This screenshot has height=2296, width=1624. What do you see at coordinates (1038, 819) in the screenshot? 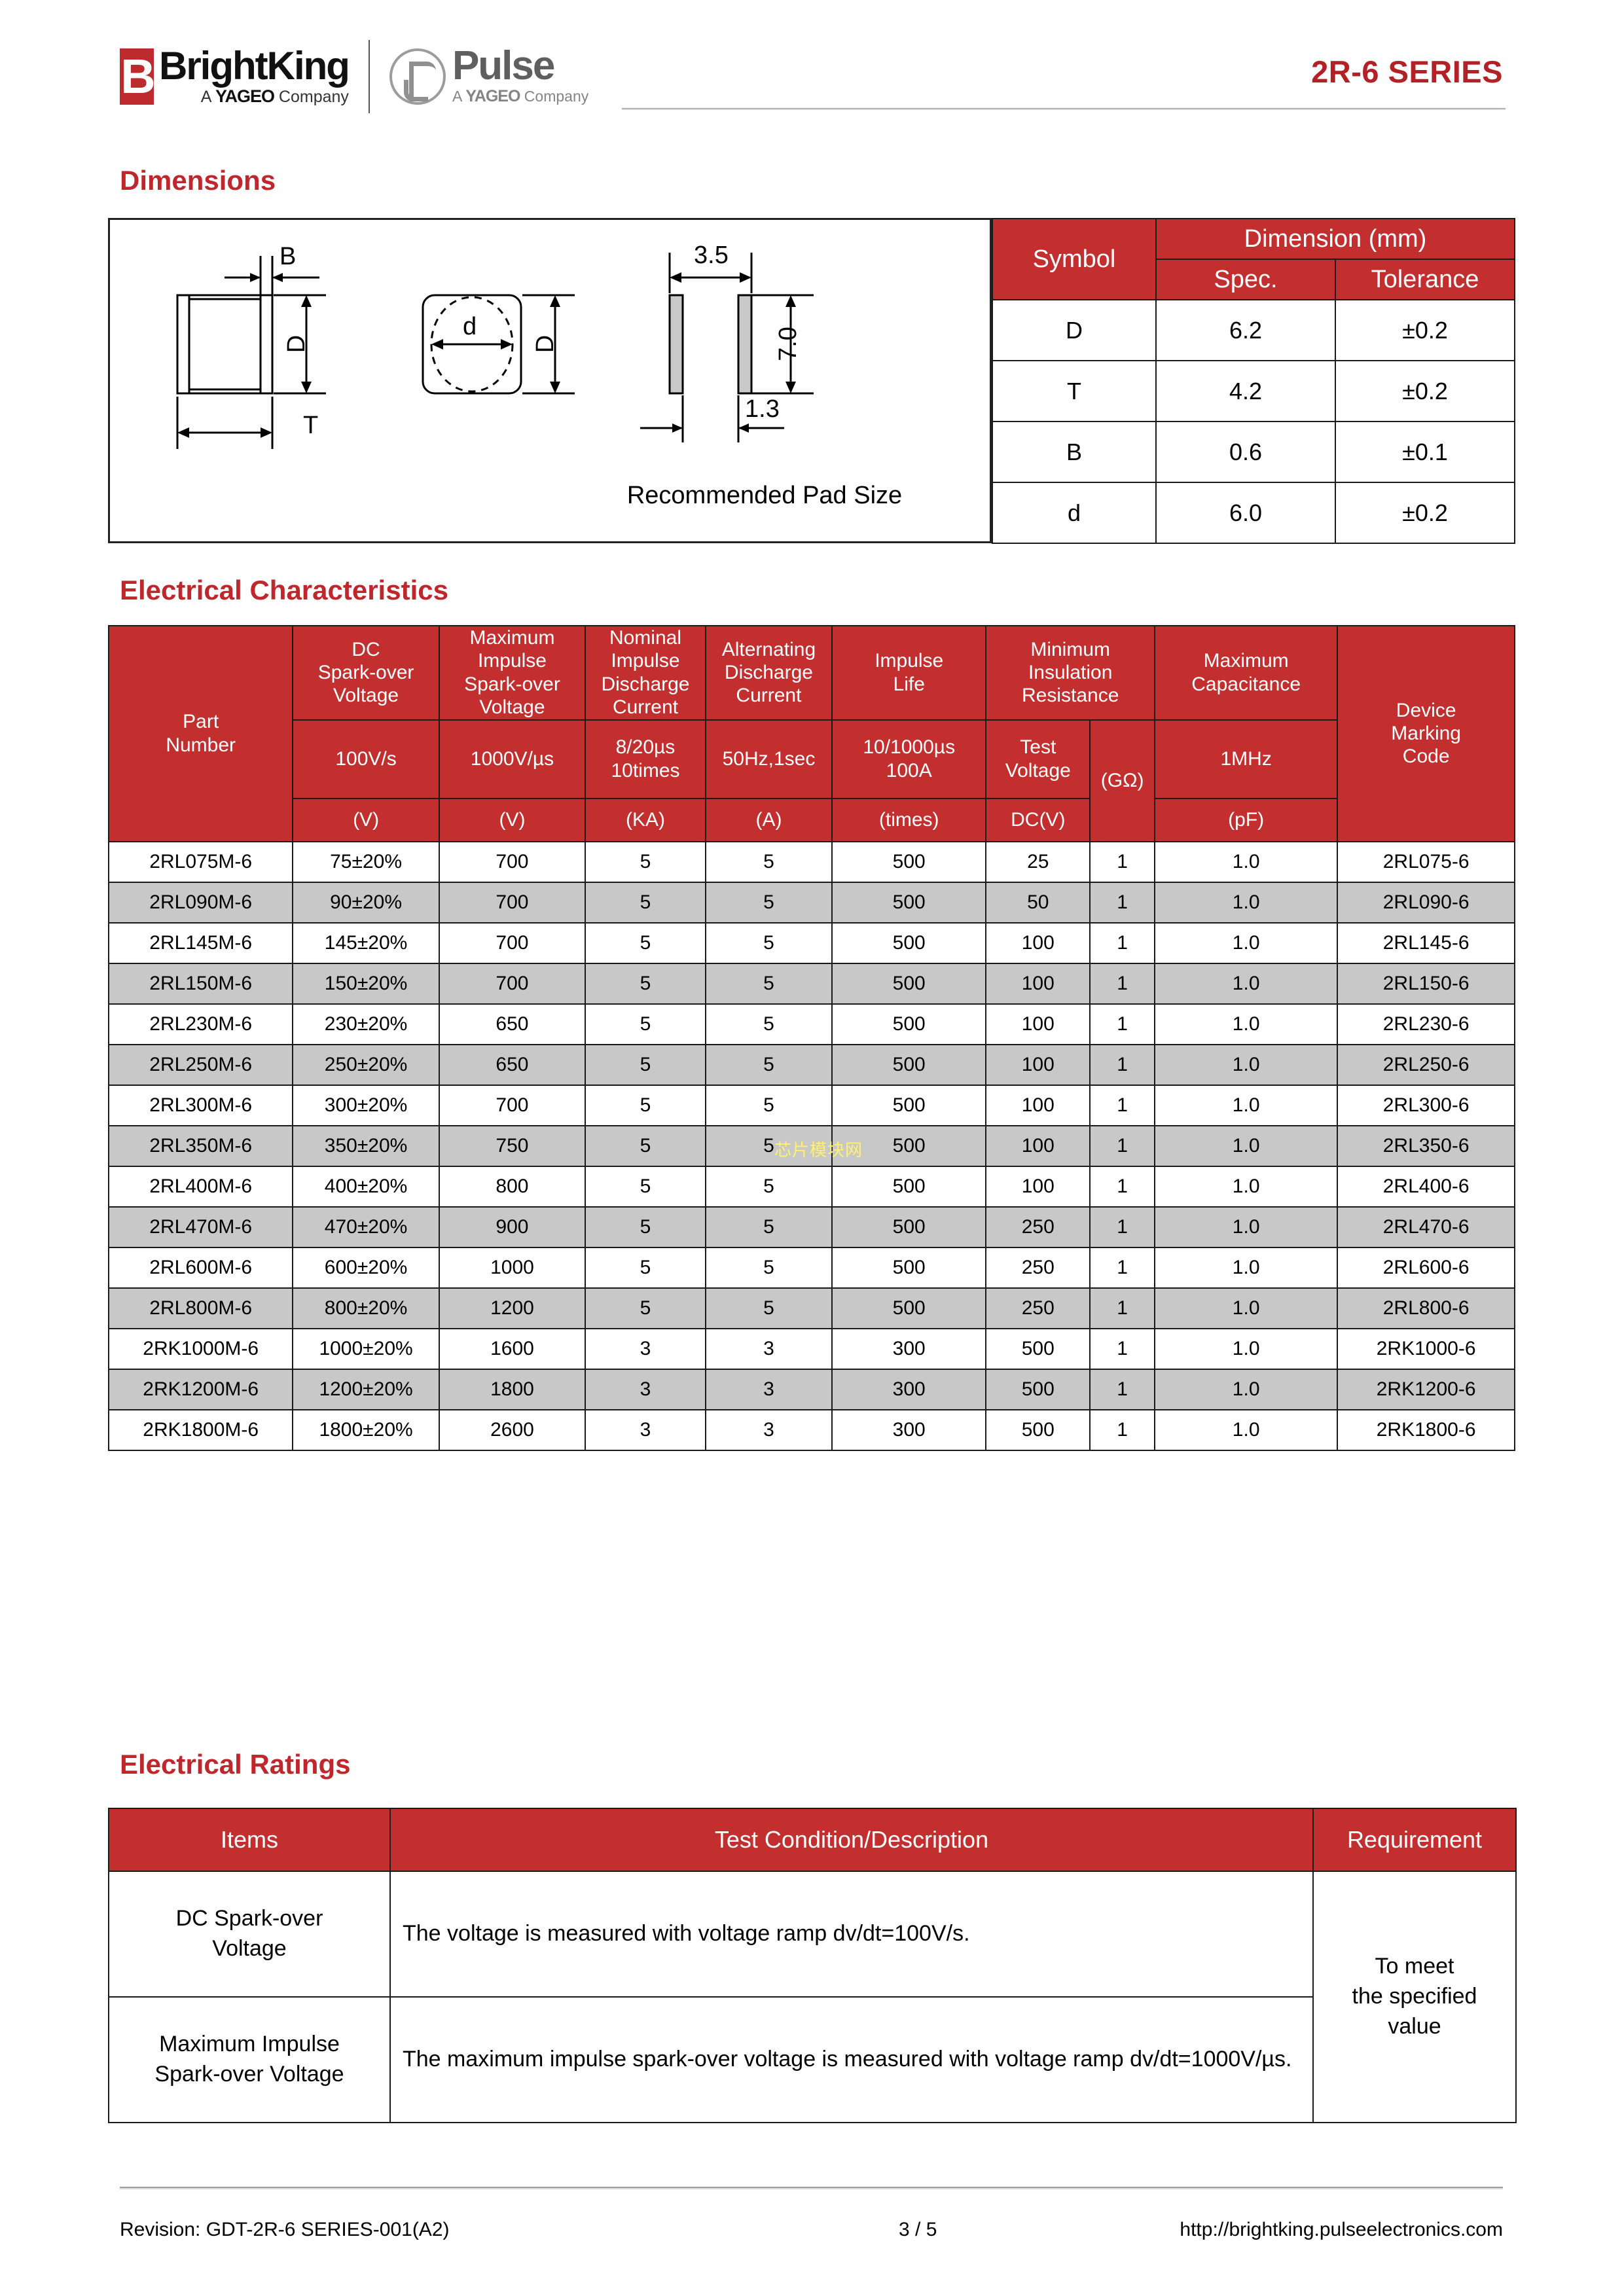
I see `ec-unit-dcv: DC(V)` at bounding box center [1038, 819].